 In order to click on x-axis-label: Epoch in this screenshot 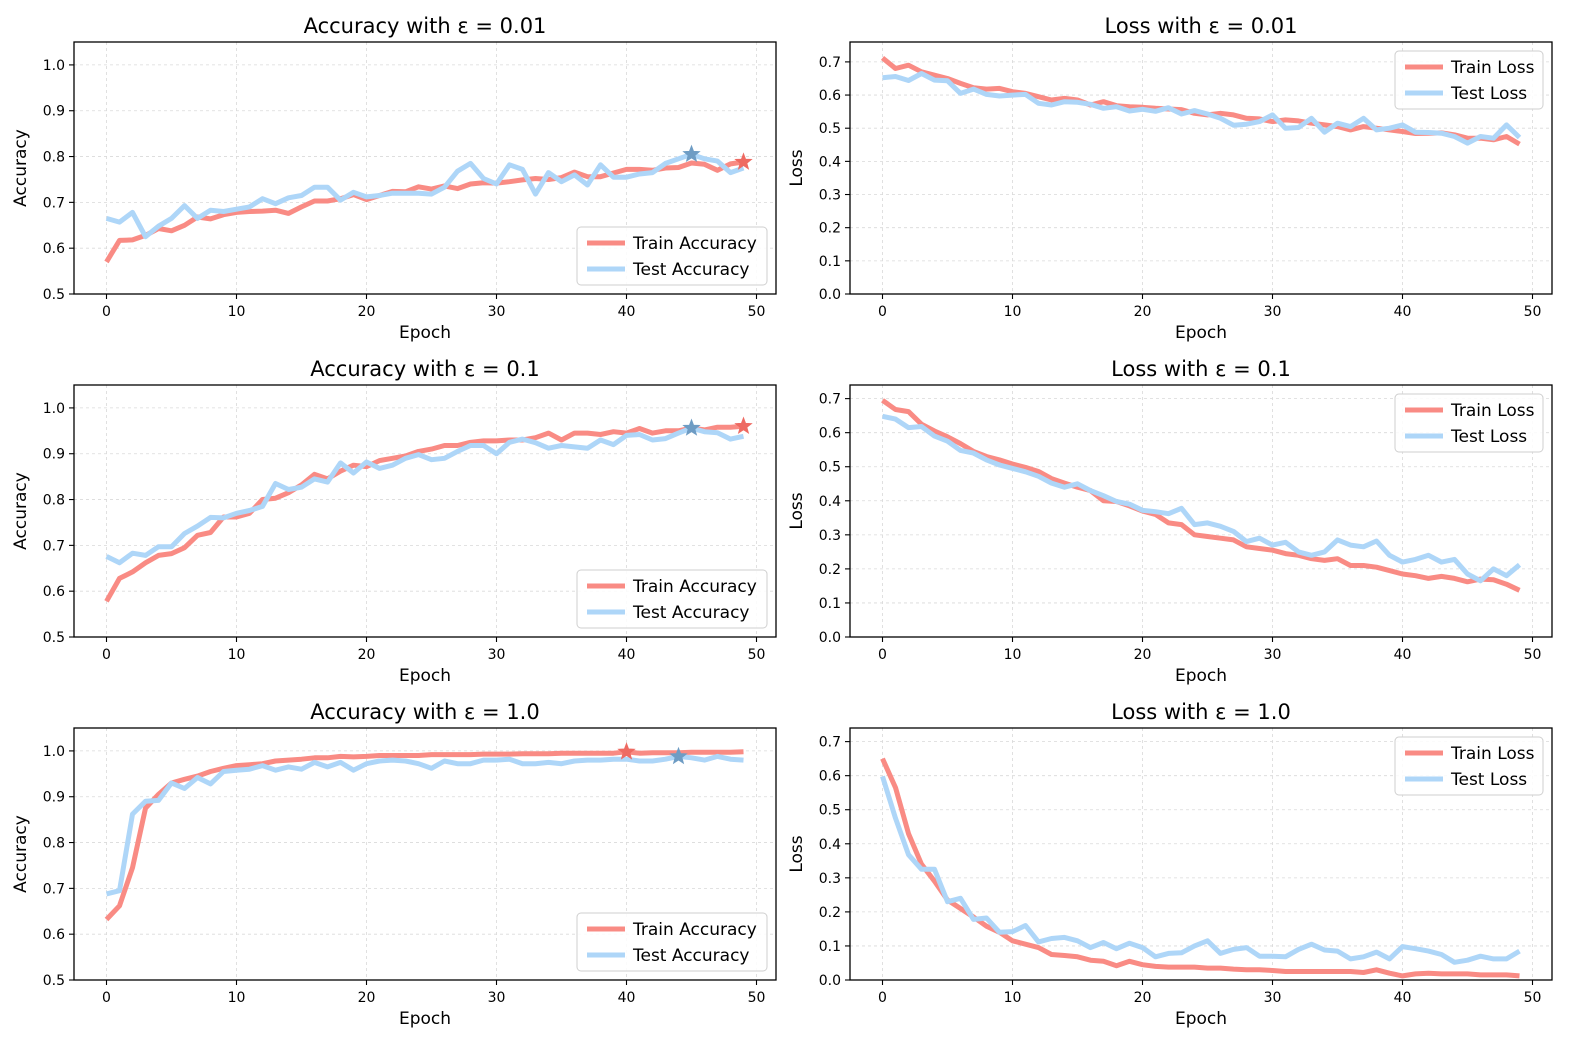, I will do `click(1201, 1019)`.